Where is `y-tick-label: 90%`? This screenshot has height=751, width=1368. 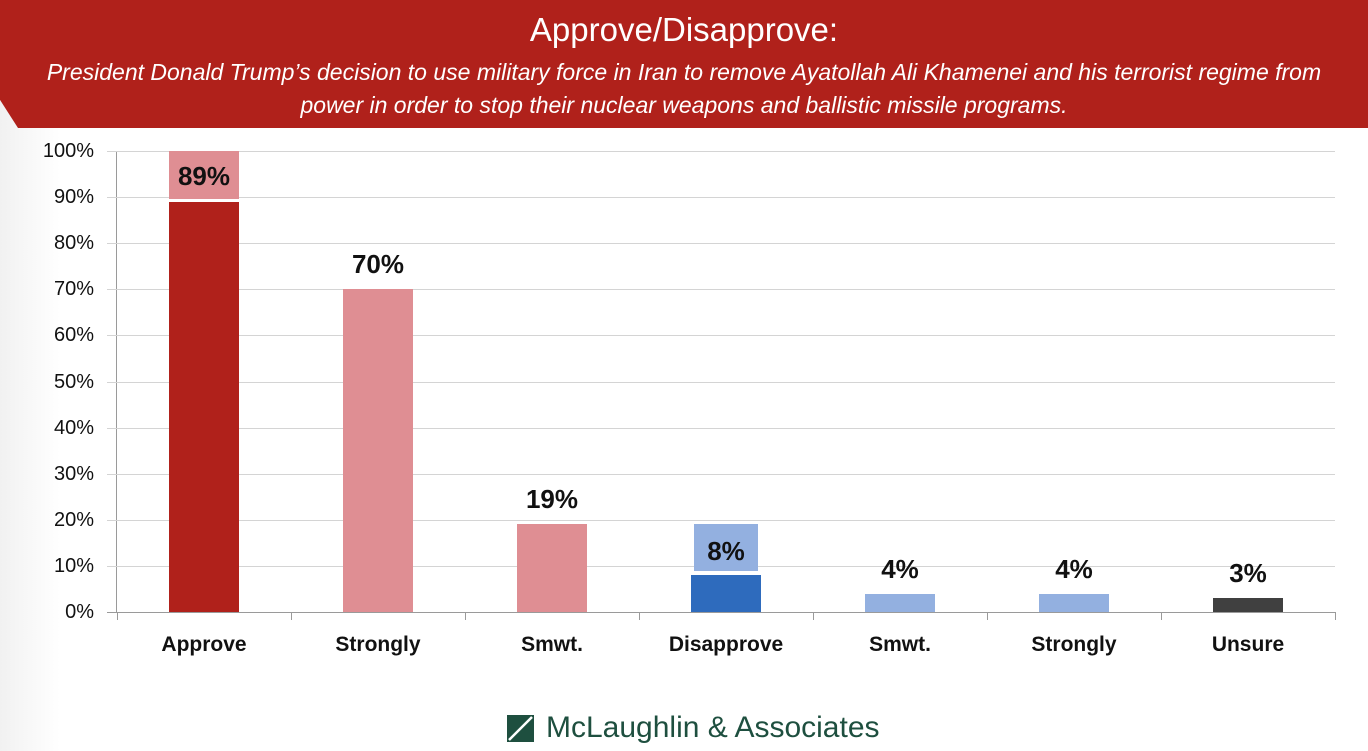
y-tick-label: 90% is located at coordinates (73, 197).